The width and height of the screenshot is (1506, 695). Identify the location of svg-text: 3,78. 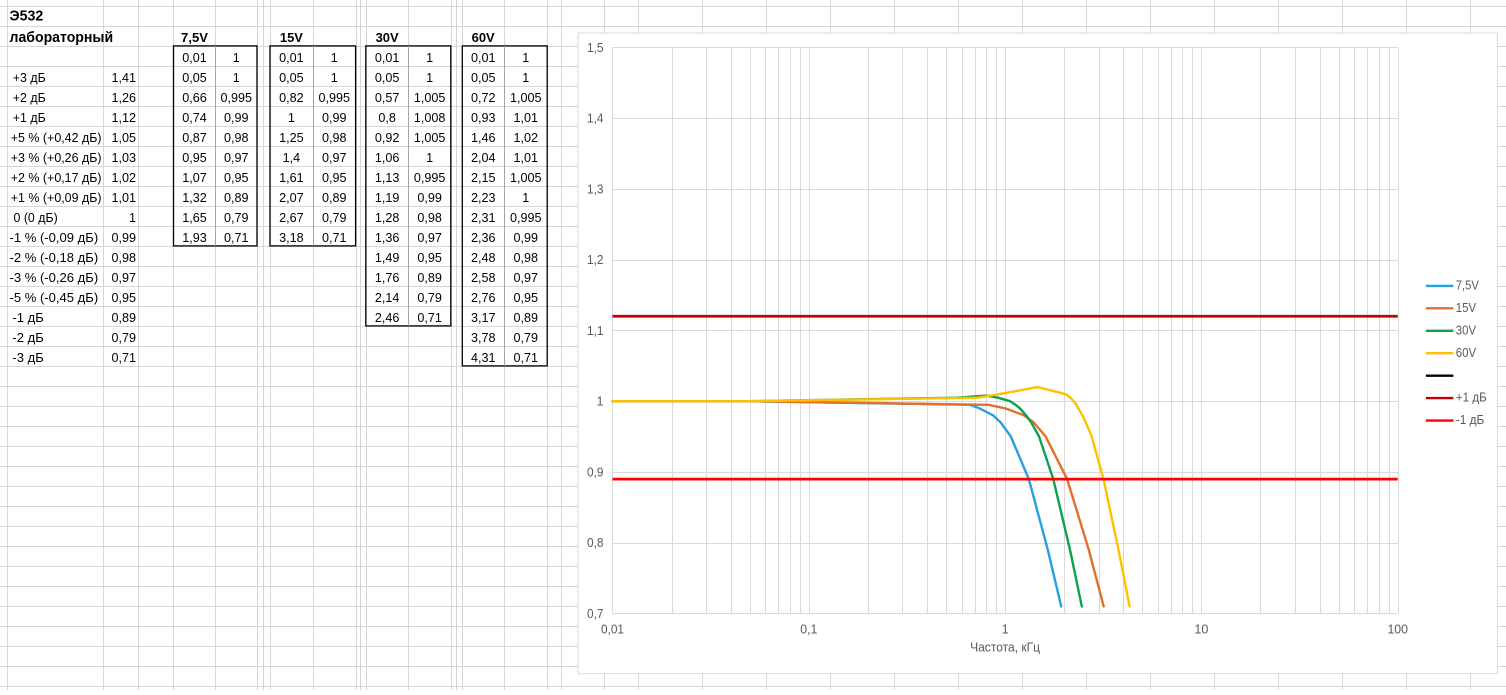
(483, 338).